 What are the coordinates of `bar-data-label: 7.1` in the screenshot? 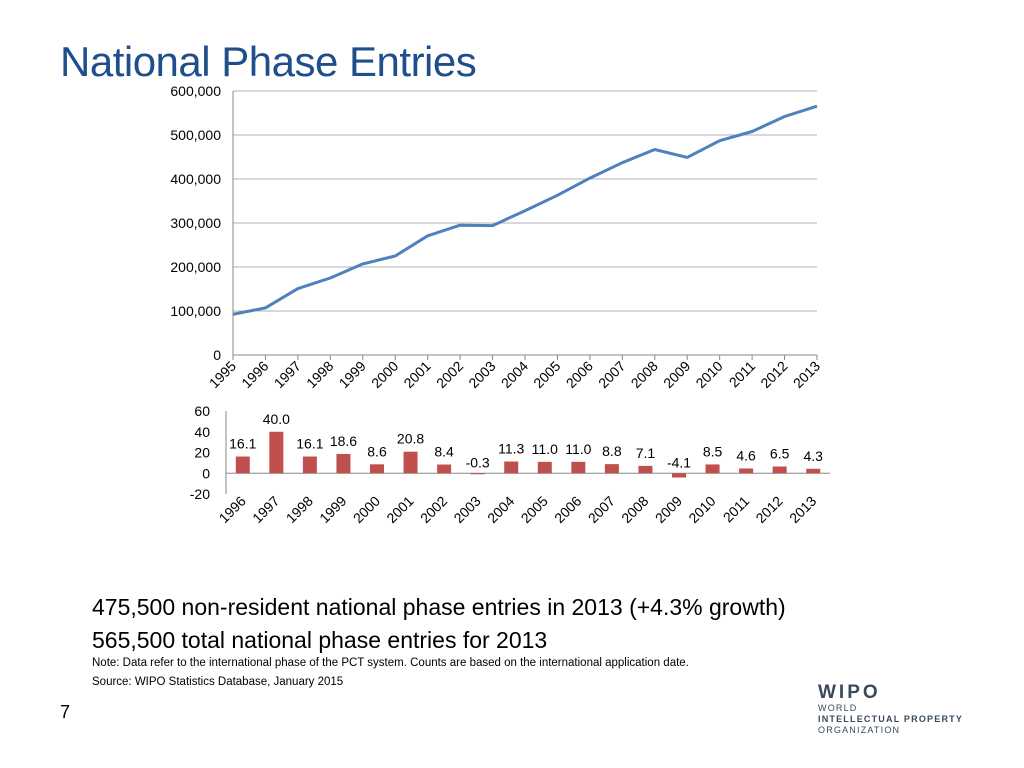 It's located at (646, 453).